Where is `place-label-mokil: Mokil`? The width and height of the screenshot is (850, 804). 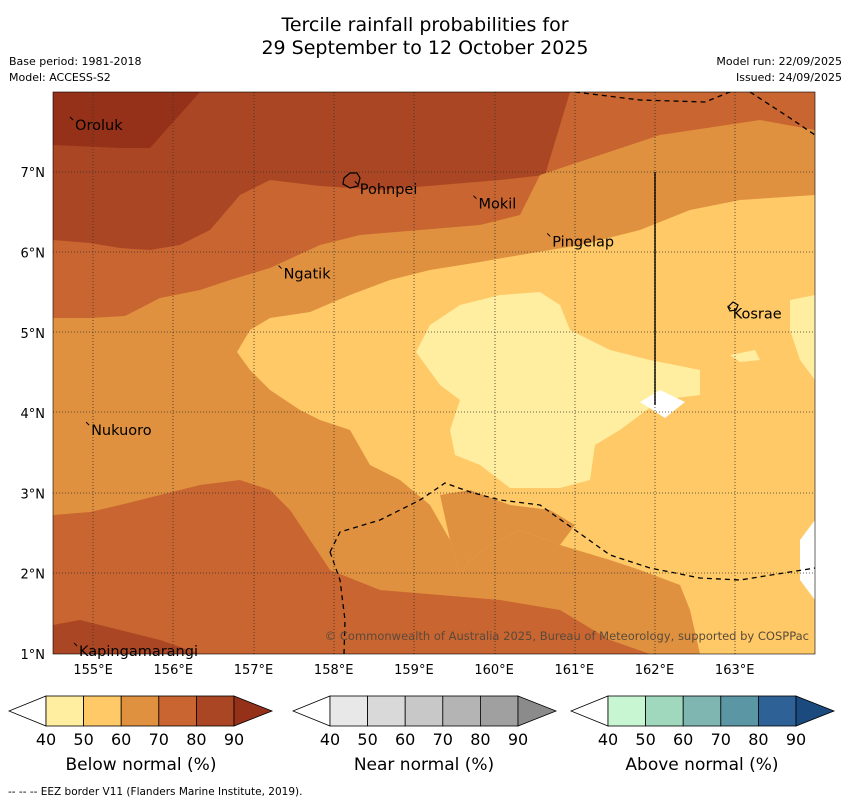
place-label-mokil: Mokil is located at coordinates (497, 205).